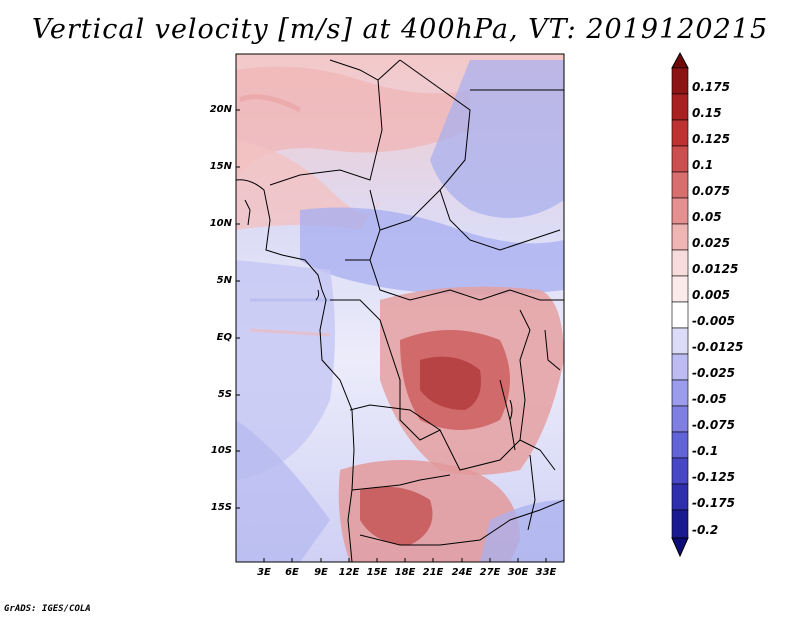  I want to click on lon-label: 6E, so click(292, 572).